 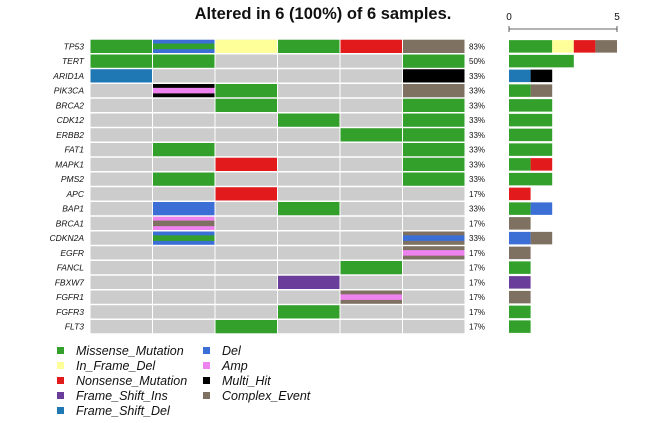 What do you see at coordinates (246, 135) in the screenshot?
I see `cell-bg-erbb2-s3` at bounding box center [246, 135].